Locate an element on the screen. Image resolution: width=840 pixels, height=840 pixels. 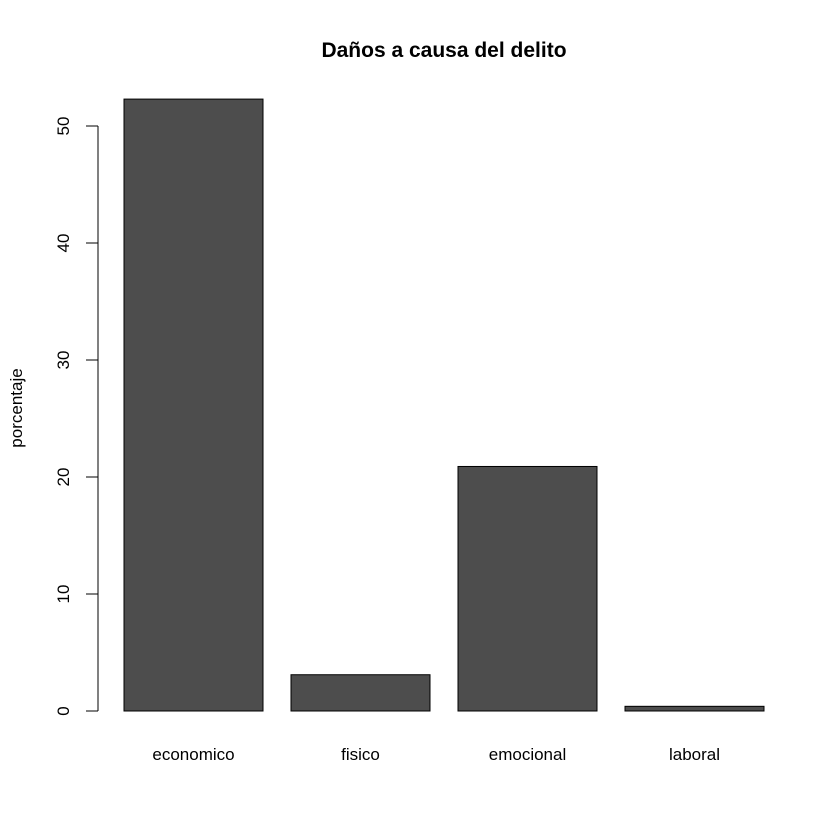
bar-economico is located at coordinates (193, 405).